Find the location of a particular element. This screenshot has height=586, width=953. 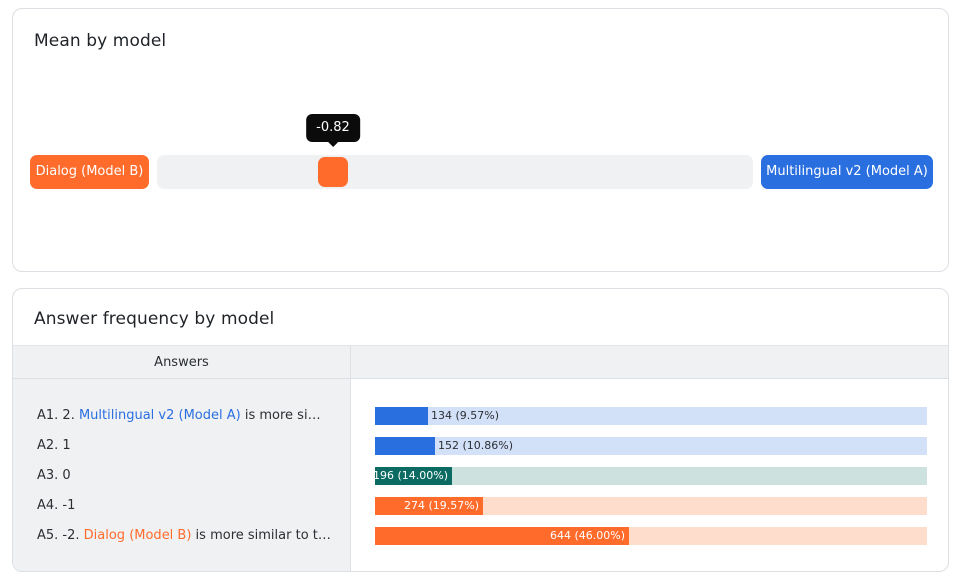

bar-track: 152 (10.86%) is located at coordinates (651, 446).